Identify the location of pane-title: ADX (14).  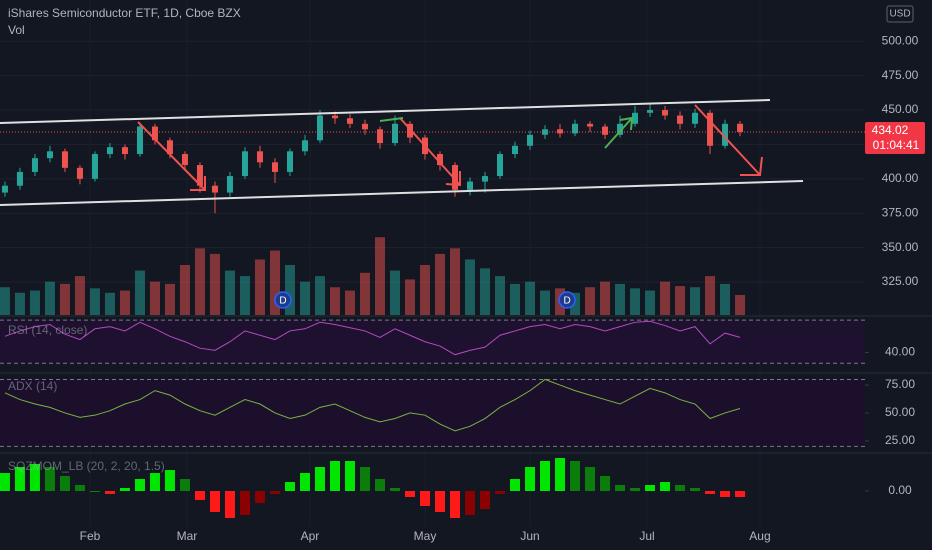
(32, 386).